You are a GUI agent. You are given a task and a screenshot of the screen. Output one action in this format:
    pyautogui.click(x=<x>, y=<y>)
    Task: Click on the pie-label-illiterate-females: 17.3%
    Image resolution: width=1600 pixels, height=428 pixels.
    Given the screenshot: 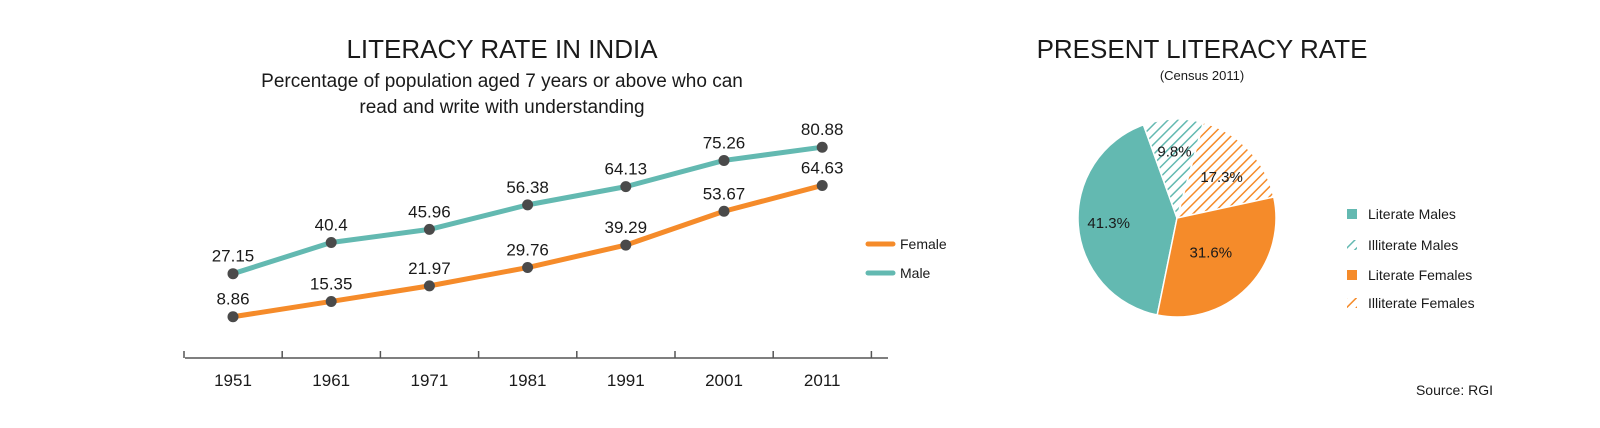 What is the action you would take?
    pyautogui.click(x=1221, y=177)
    